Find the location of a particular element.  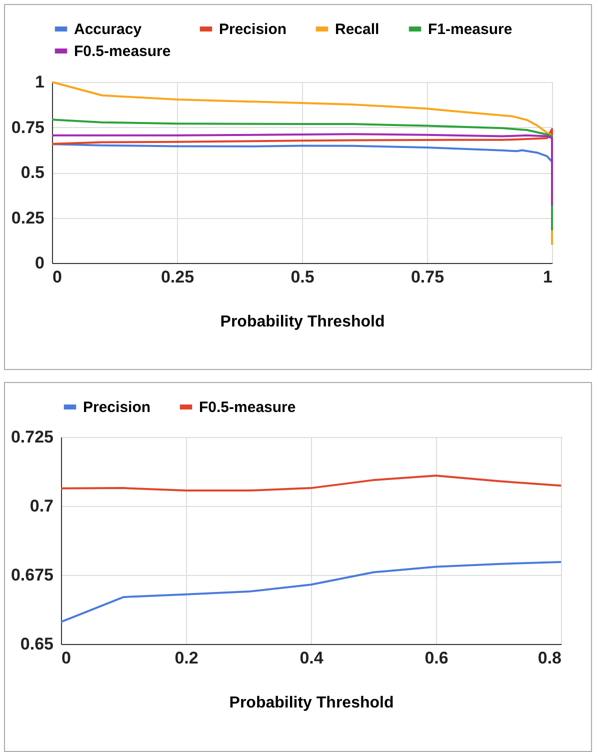

y-tick-label: 0.65 is located at coordinates (37, 644).